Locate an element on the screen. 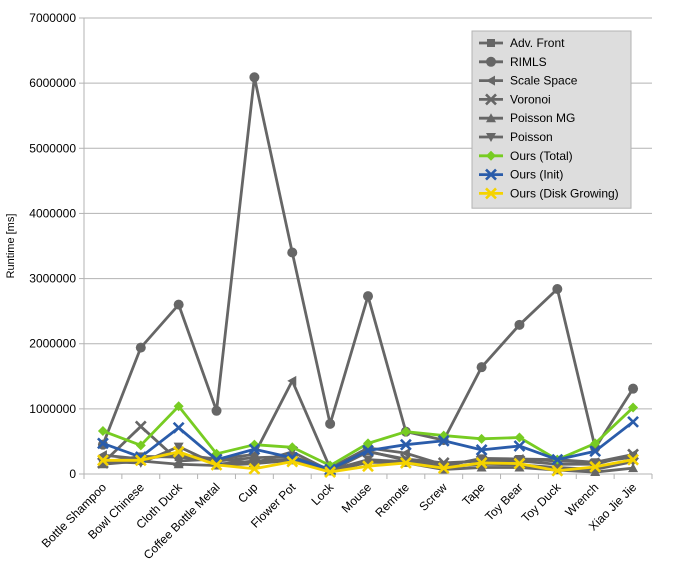  legend-entry: Ours (Init) is located at coordinates (521, 175).